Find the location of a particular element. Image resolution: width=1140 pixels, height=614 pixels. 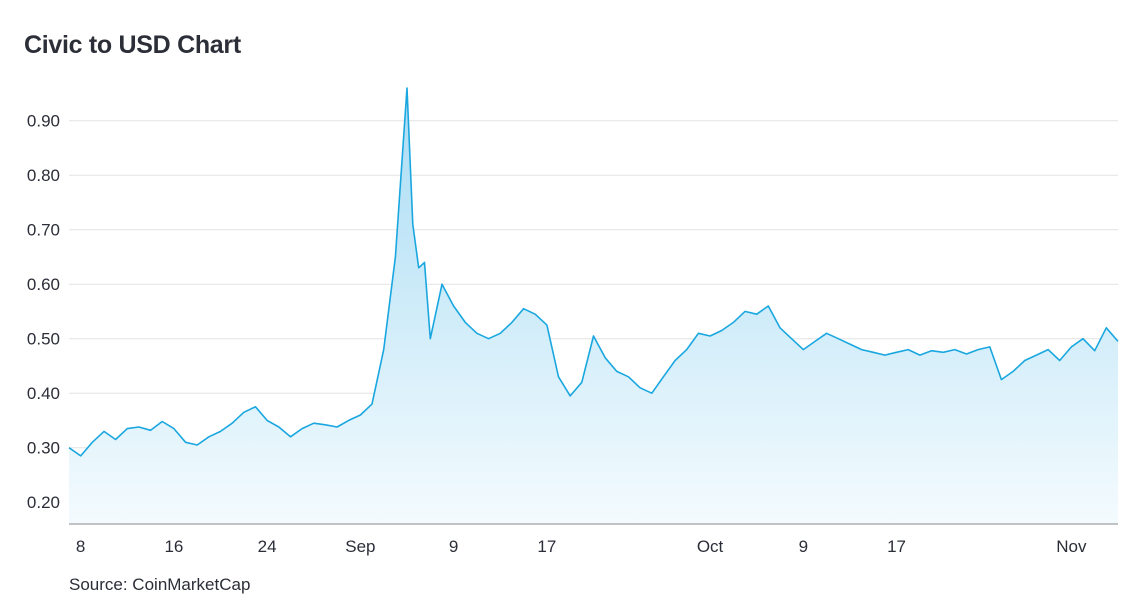

y-tick-label: 0.20 is located at coordinates (43, 502).